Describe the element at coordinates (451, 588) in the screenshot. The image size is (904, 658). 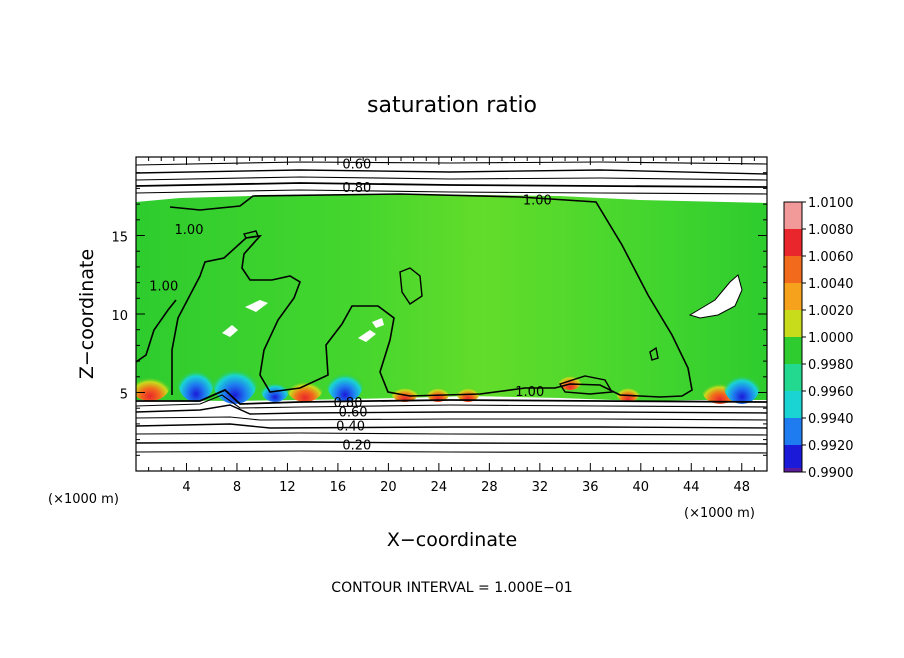
I see `contour-interval-note: CONTOUR INTERVAL = 1.000E−01` at that location.